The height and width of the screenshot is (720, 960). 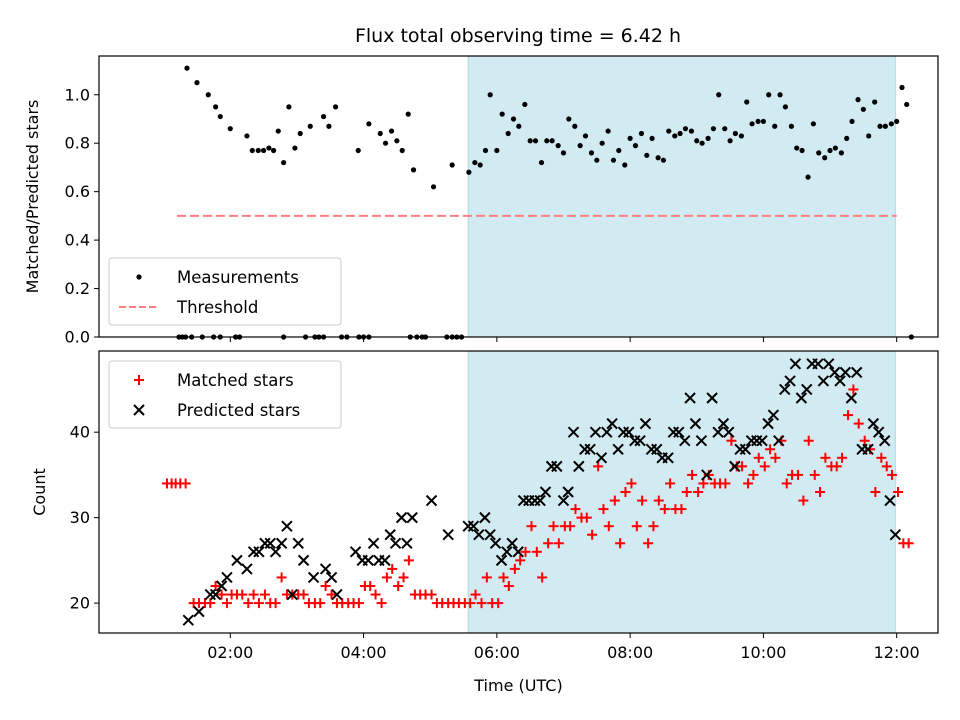 I want to click on y-tick-label: 0.6, so click(x=77, y=191).